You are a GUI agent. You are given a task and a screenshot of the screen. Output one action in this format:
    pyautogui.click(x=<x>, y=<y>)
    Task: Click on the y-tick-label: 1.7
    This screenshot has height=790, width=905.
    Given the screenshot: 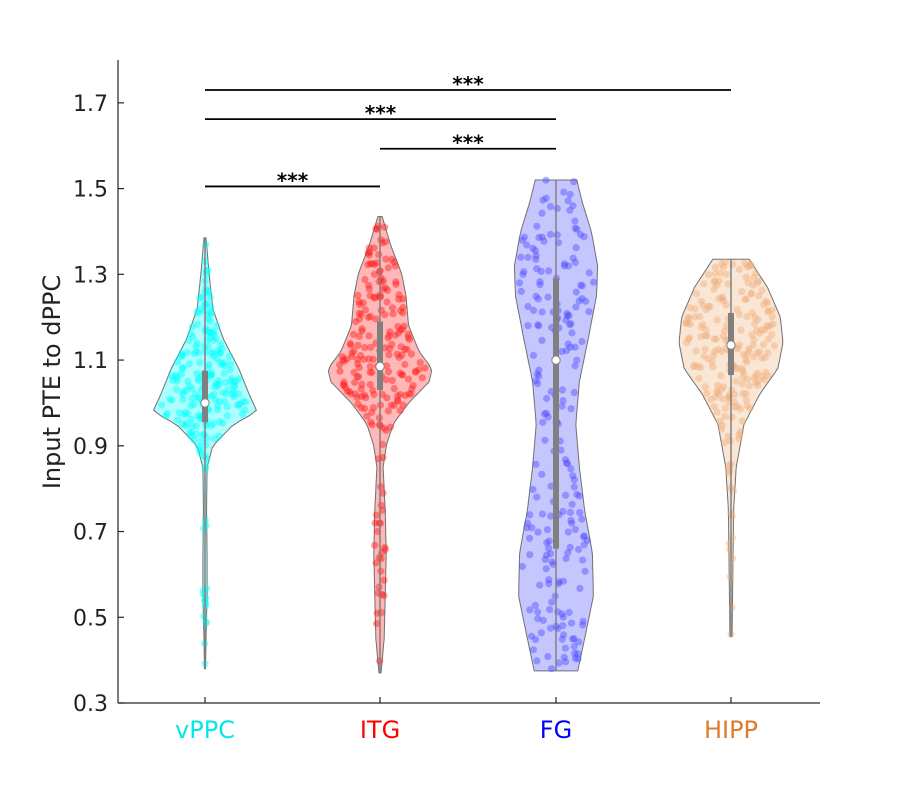 What is the action you would take?
    pyautogui.click(x=90, y=104)
    